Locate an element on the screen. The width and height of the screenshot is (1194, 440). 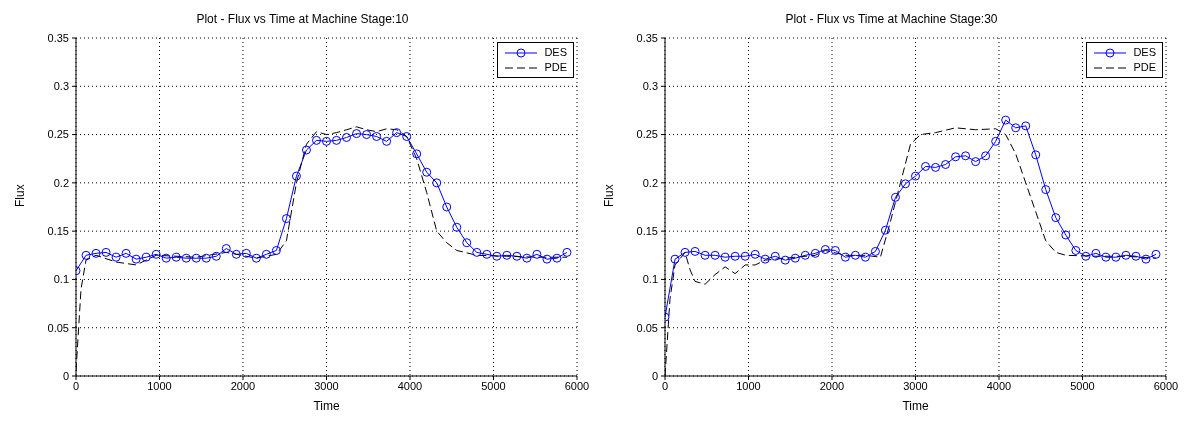
y-tick-label: 0.2 is located at coordinates (650, 182).